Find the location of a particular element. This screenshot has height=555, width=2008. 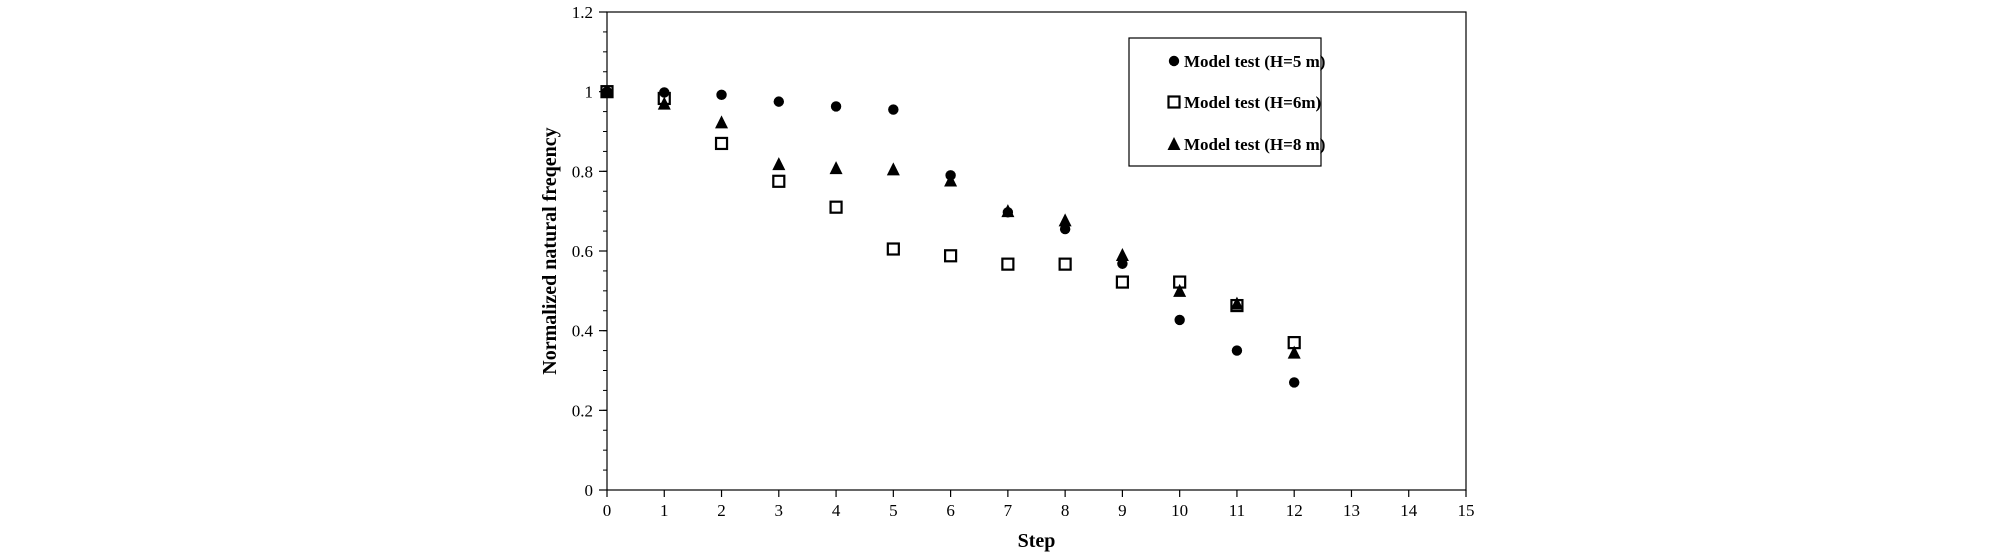

x-axis-title: Step is located at coordinates (1037, 541).